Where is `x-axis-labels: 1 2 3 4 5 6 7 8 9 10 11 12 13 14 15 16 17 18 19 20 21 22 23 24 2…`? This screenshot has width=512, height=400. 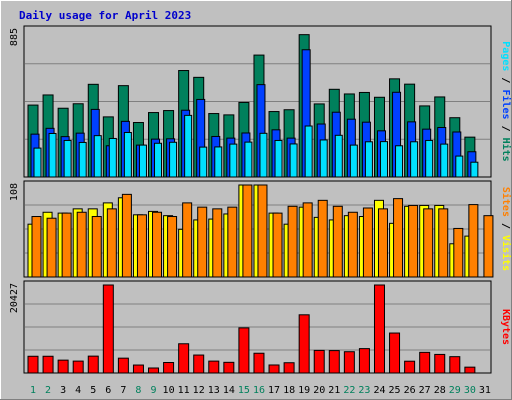
x-axis-labels: 1 2 3 4 5 6 7 8 9 10 11 12 13 14 15 16 17 18 19 20 21 22 23 24 2… is located at coordinates (260, 390).